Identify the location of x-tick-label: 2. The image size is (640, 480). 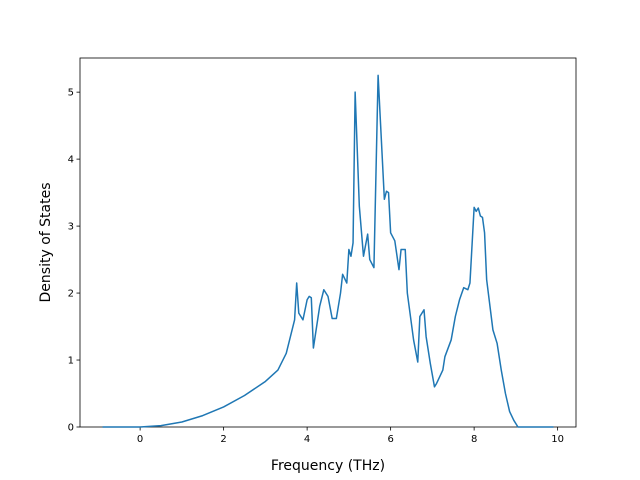
(223, 439).